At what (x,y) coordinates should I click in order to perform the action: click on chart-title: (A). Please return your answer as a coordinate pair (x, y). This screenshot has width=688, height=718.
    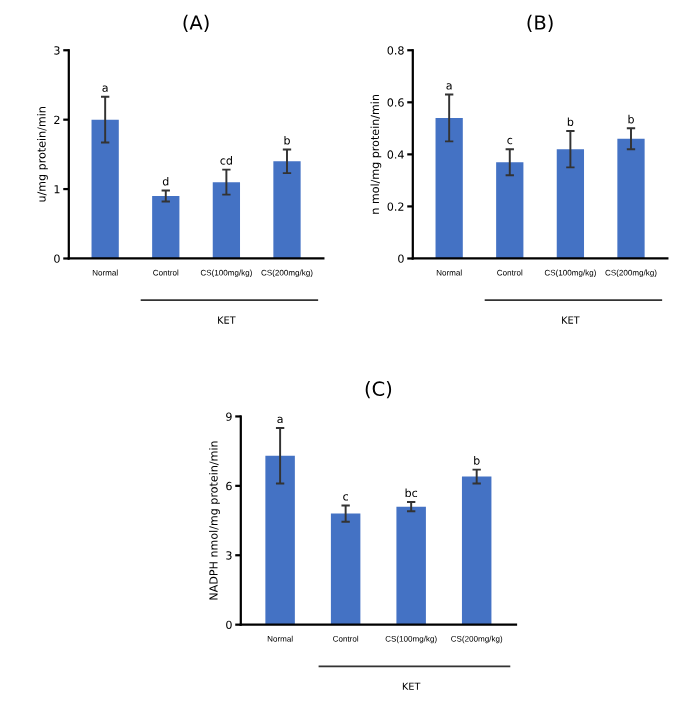
    Looking at the image, I should click on (196, 23).